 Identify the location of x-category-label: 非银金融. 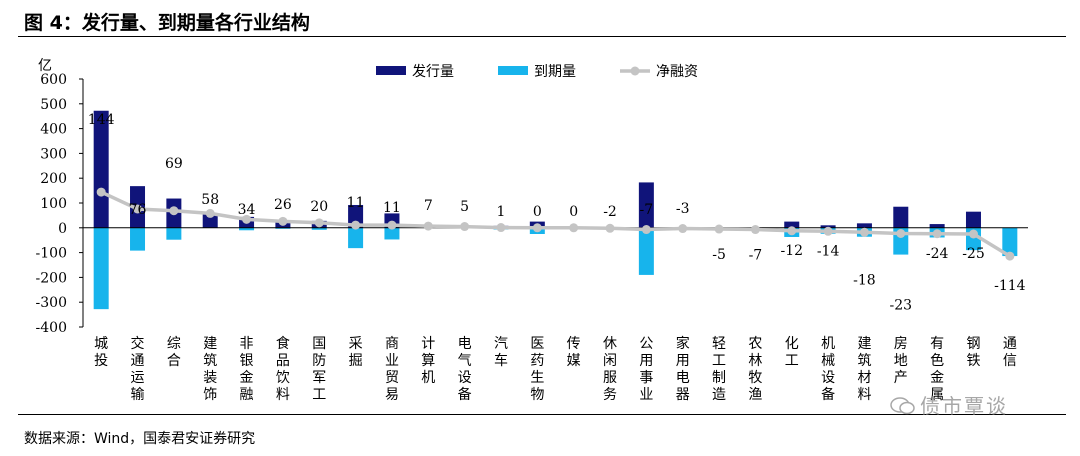
(247, 369).